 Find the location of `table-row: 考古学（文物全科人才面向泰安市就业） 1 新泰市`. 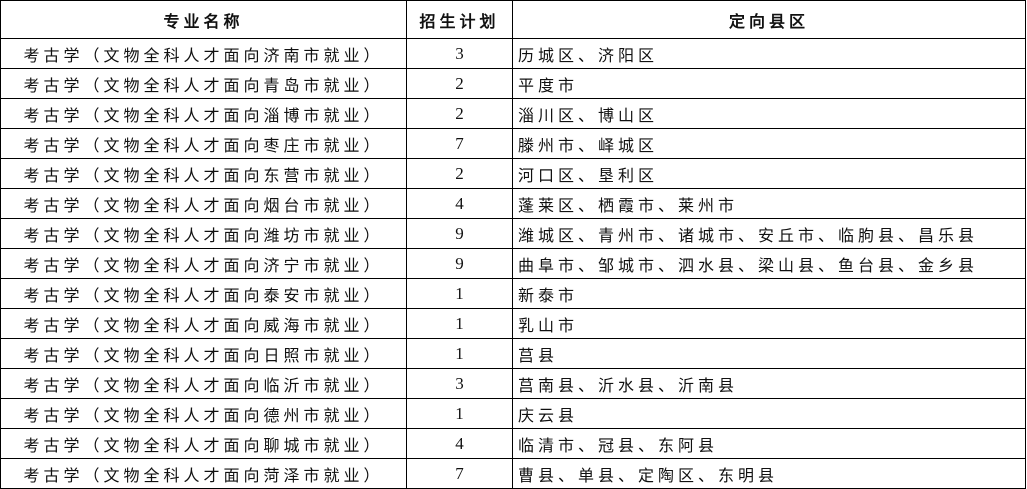

table-row: 考古学（文物全科人才面向泰安市就业） 1 新泰市 is located at coordinates (513, 293).